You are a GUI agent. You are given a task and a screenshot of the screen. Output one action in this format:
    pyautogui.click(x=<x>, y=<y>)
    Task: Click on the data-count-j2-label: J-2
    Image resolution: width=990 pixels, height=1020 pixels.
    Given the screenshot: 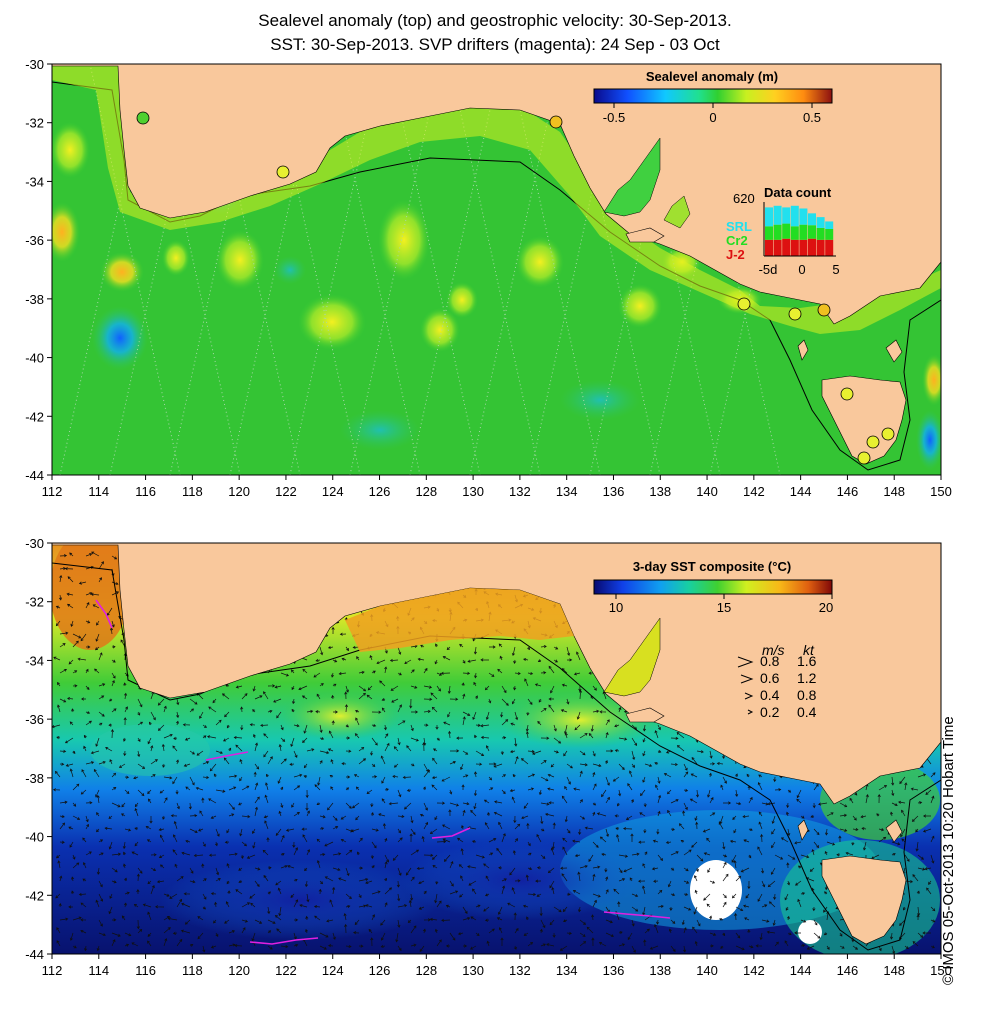 What is the action you would take?
    pyautogui.click(x=735, y=254)
    